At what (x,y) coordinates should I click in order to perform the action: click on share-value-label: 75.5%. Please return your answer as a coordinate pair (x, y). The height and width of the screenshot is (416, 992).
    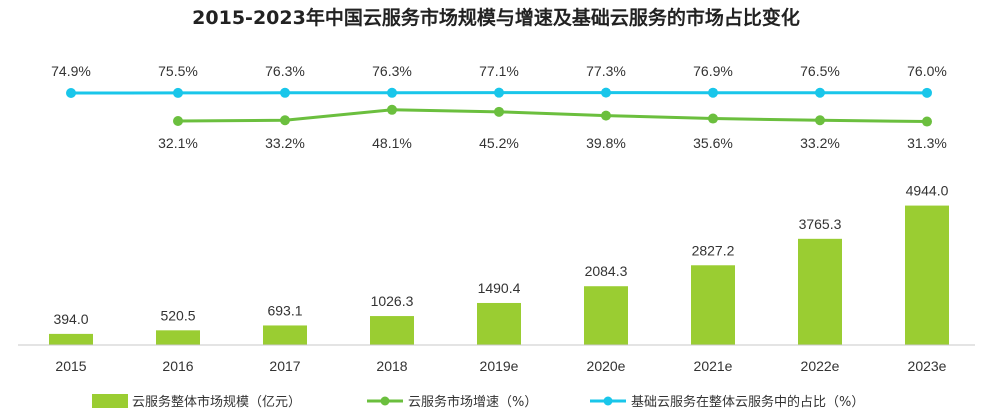
    Looking at the image, I should click on (178, 71).